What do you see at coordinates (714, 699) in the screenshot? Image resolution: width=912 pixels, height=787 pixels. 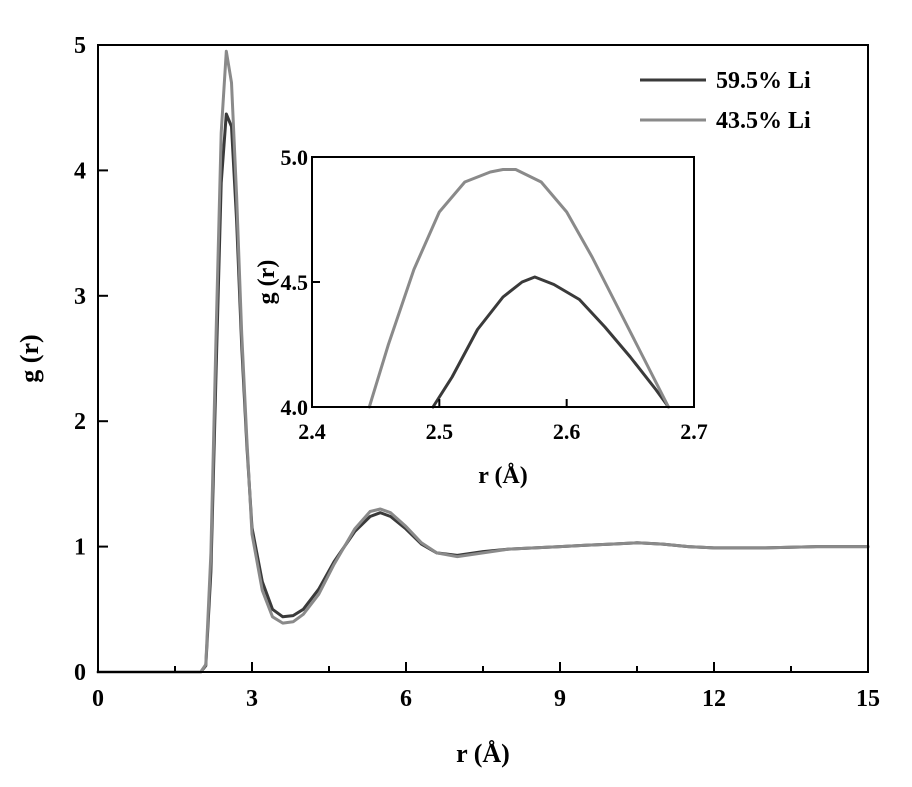 I see `x-tick-label: 12` at bounding box center [714, 699].